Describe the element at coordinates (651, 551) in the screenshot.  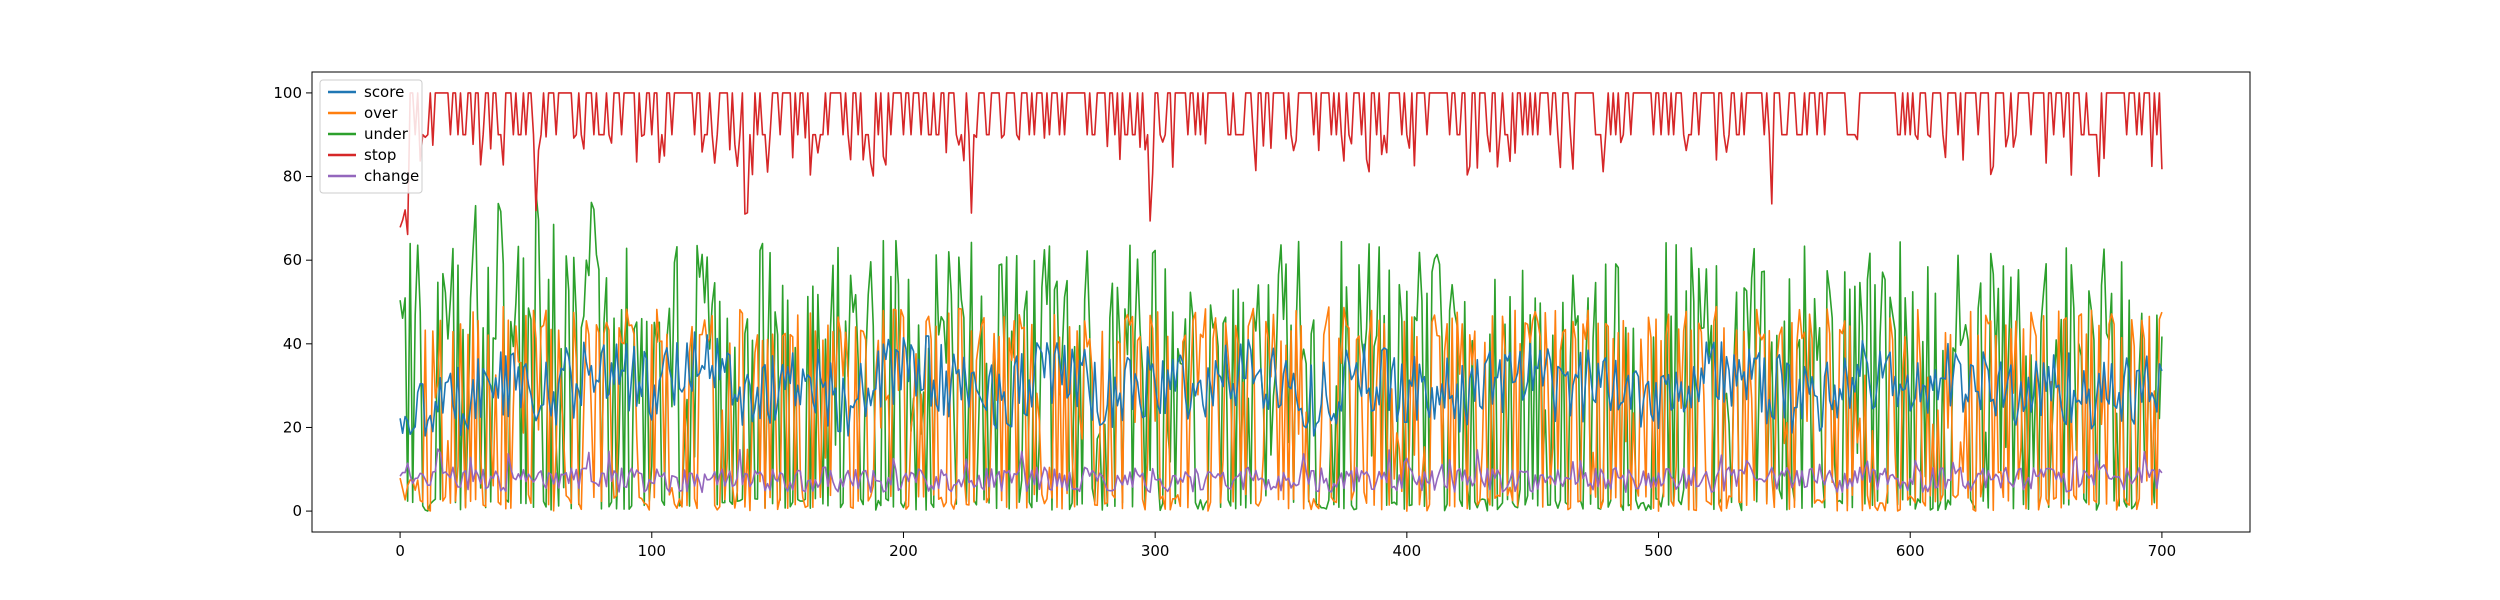
I see `x-tick-label: 100` at that location.